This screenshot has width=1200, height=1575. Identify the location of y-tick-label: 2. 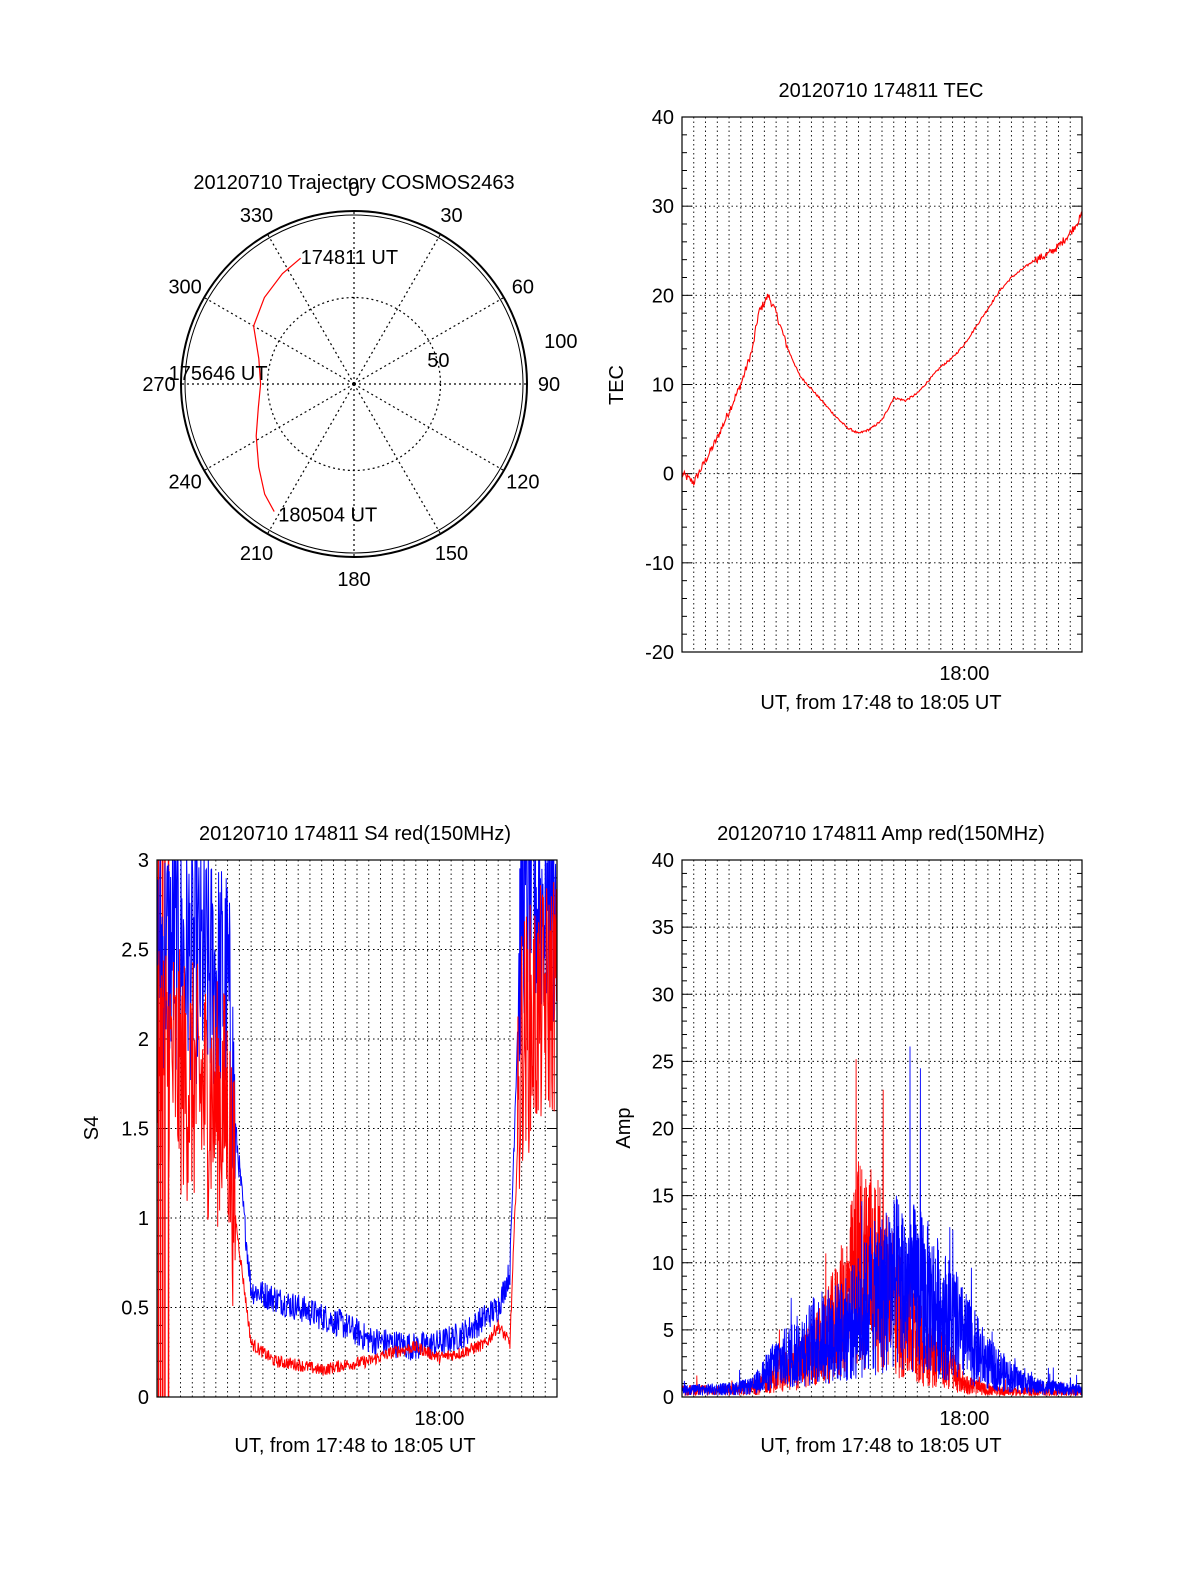
(143, 1040).